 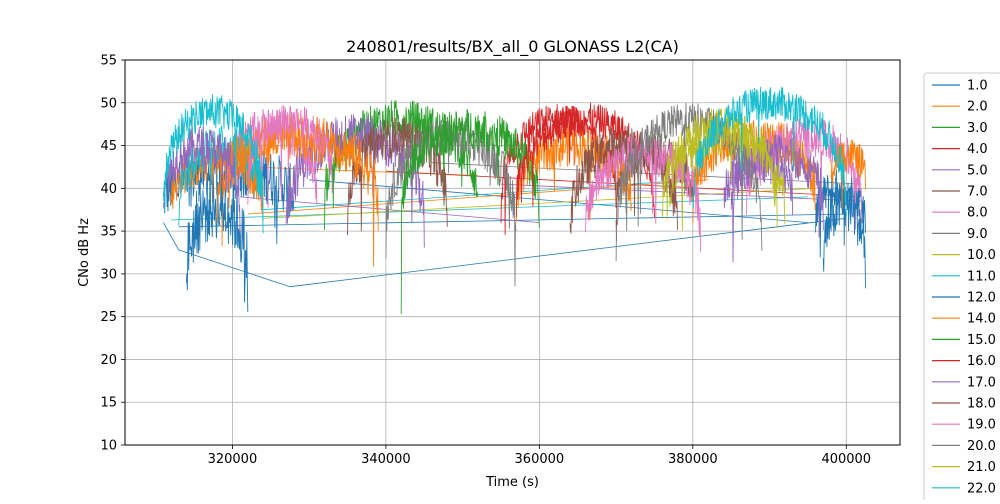 What do you see at coordinates (386, 459) in the screenshot?
I see `x-tick-label: 340000` at bounding box center [386, 459].